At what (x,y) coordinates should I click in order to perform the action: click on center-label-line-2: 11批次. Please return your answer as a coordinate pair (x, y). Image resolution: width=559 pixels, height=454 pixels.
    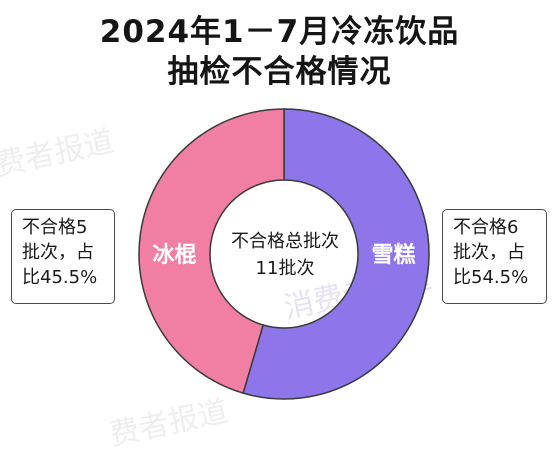
    Looking at the image, I should click on (285, 268).